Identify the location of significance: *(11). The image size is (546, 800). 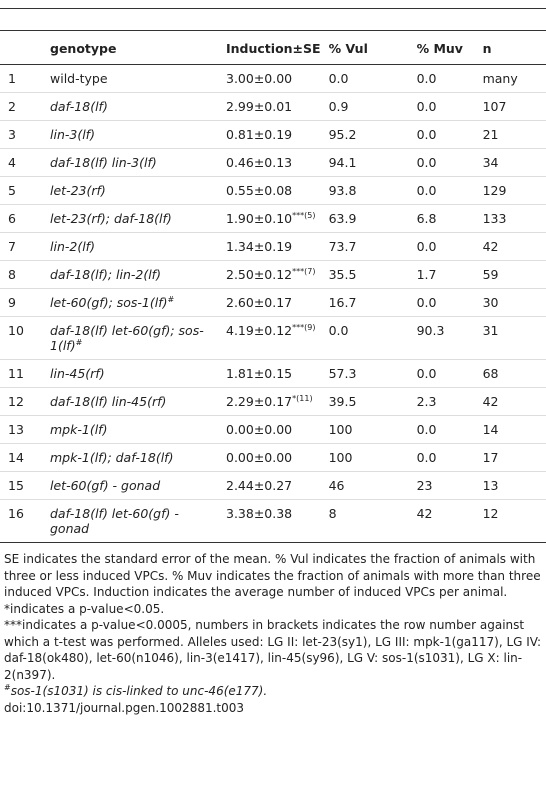
(302, 398).